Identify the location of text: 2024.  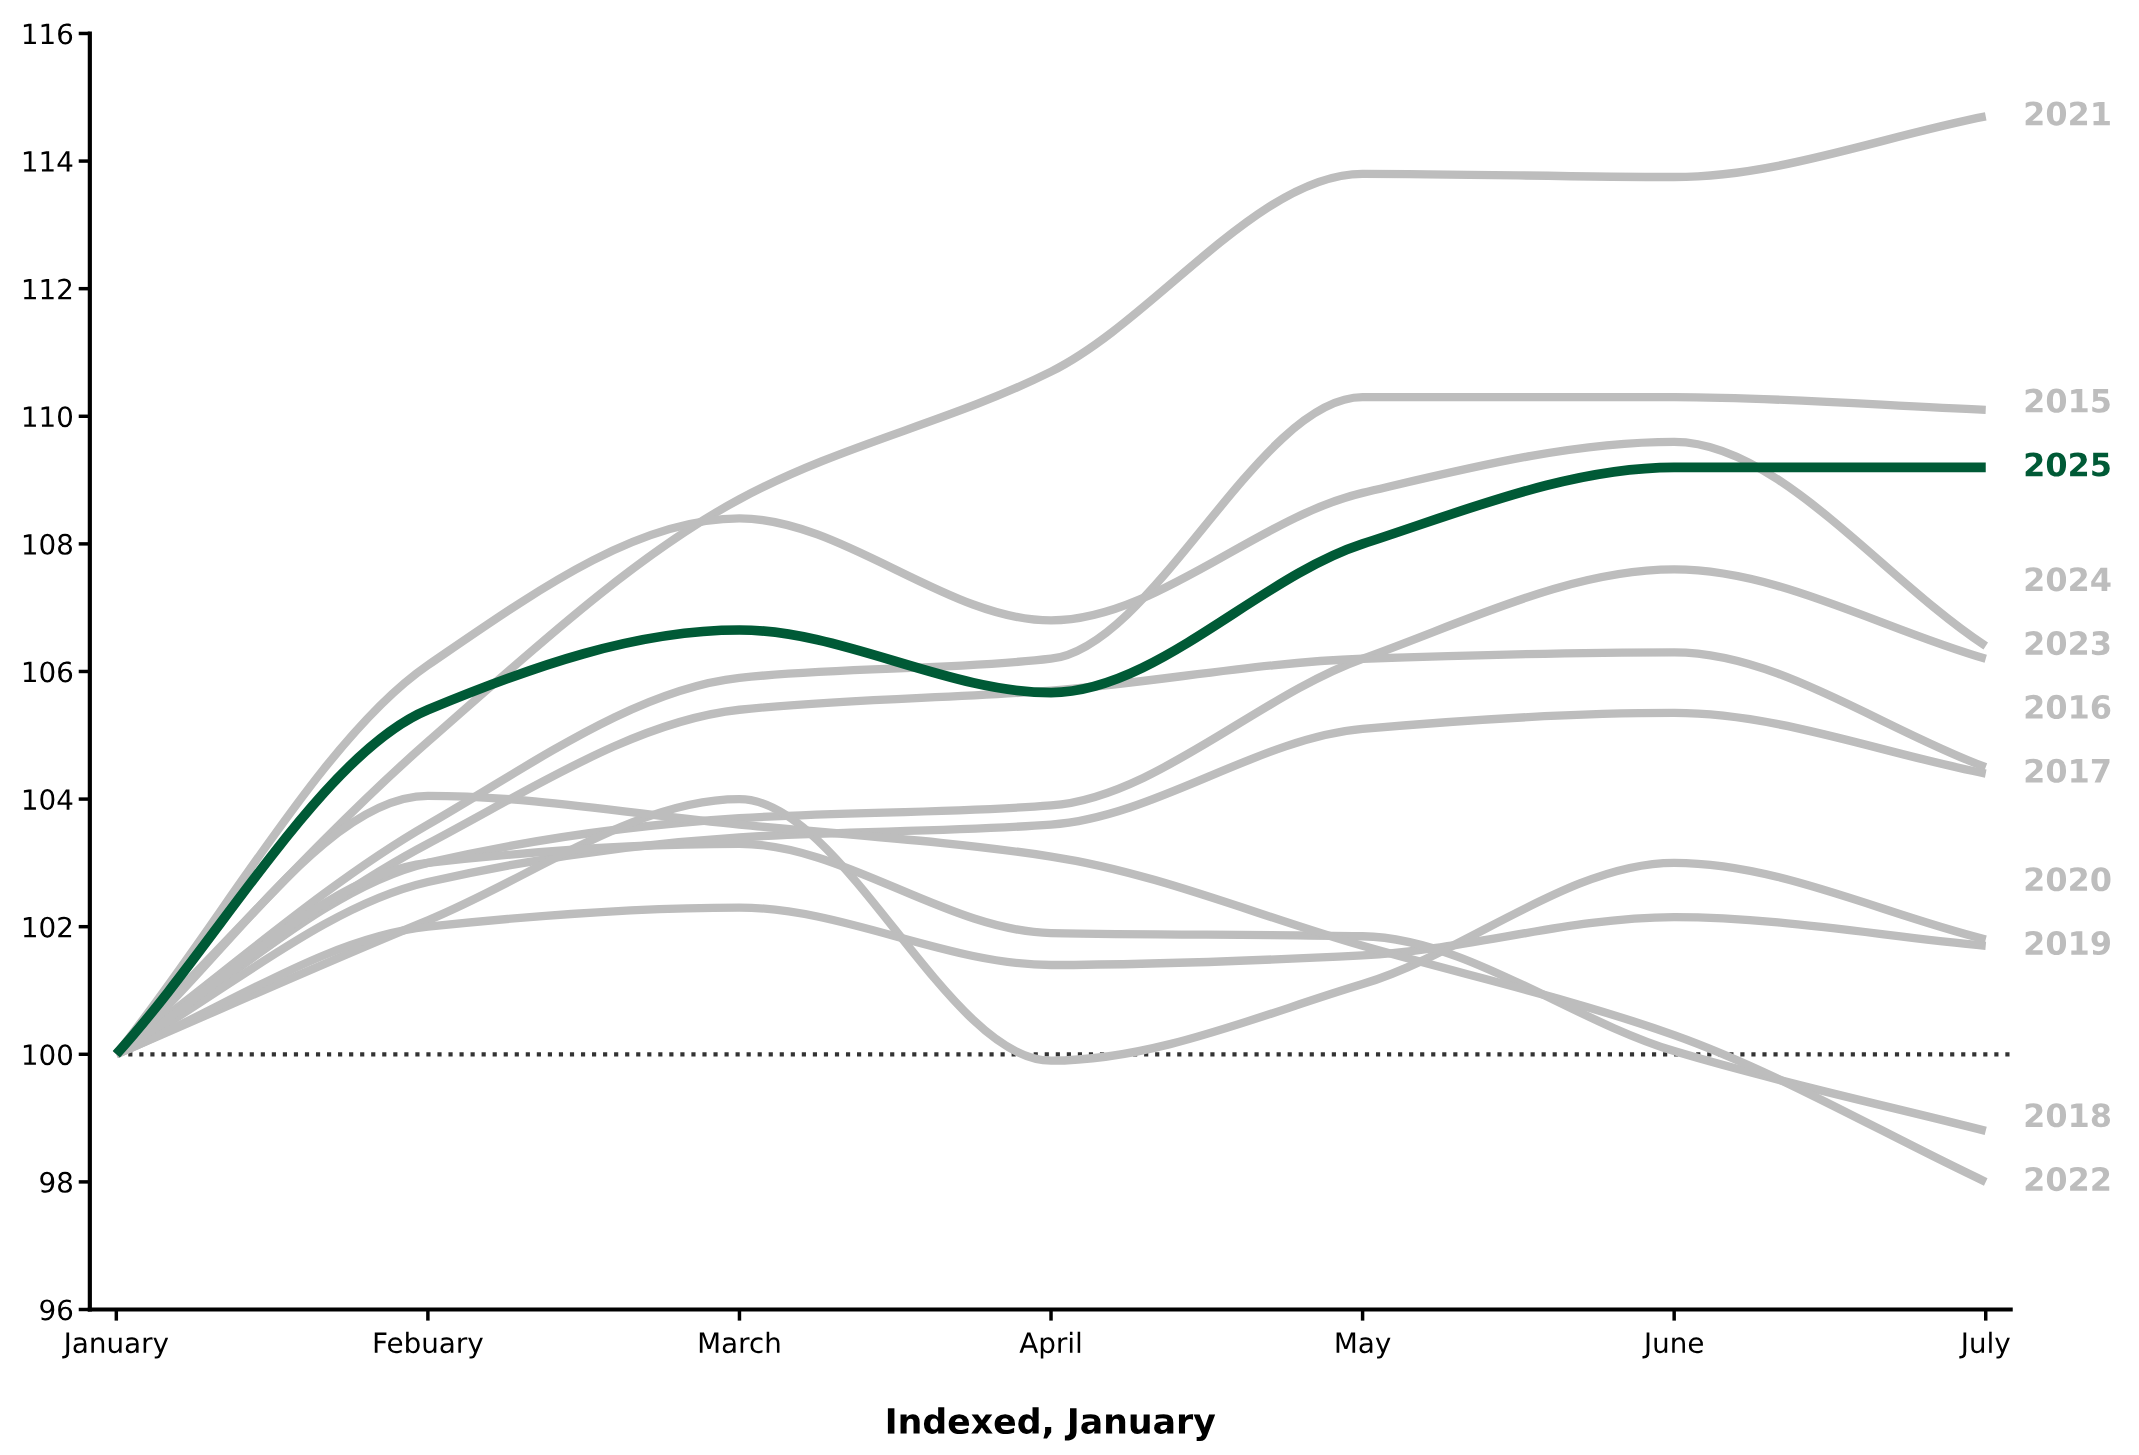
(2068, 579).